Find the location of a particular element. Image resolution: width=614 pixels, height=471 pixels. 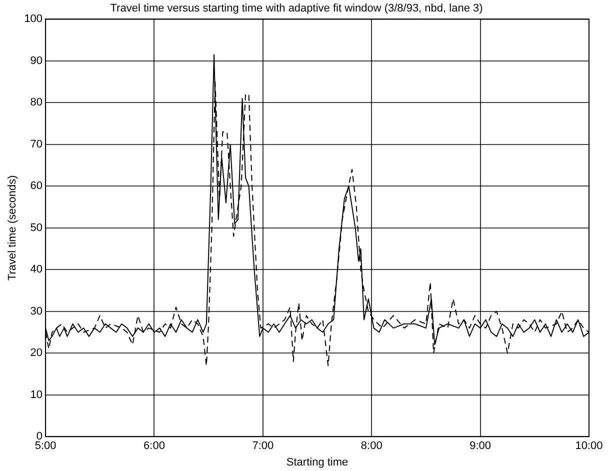

y-tick-label: 60 is located at coordinates (36, 186).